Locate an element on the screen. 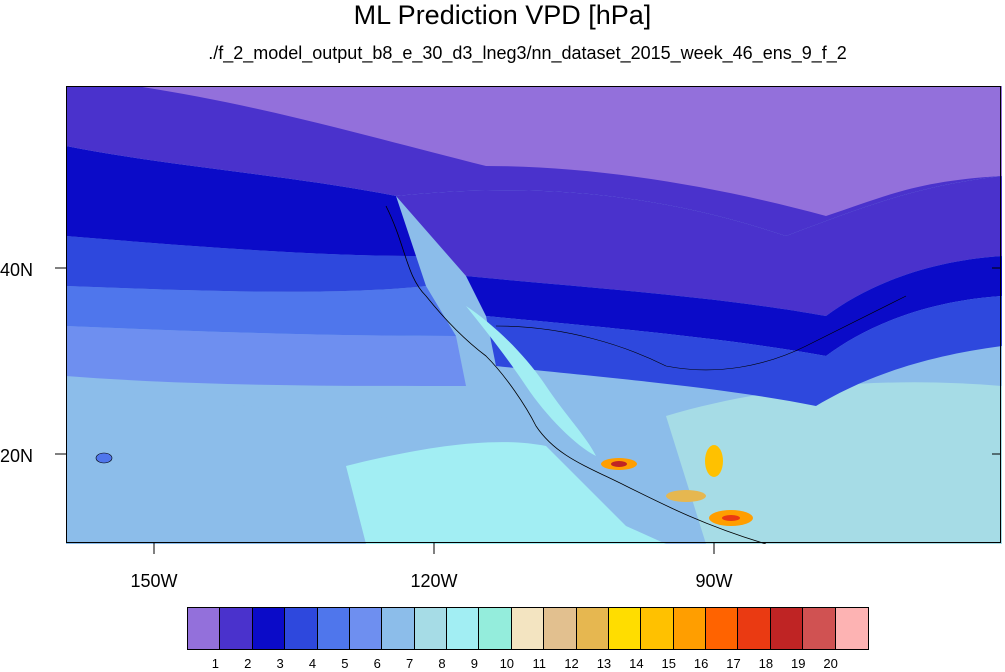  colorbar-label: 7 is located at coordinates (410, 663).